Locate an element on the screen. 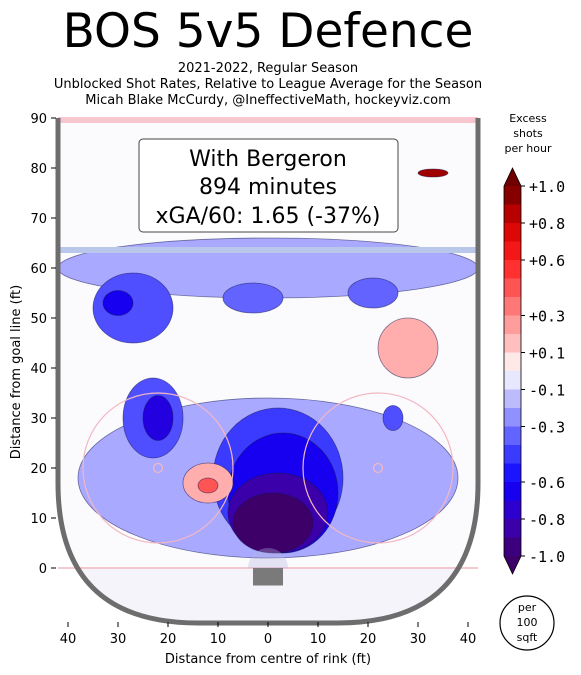  faceoff-circle-left is located at coordinates (158, 468).